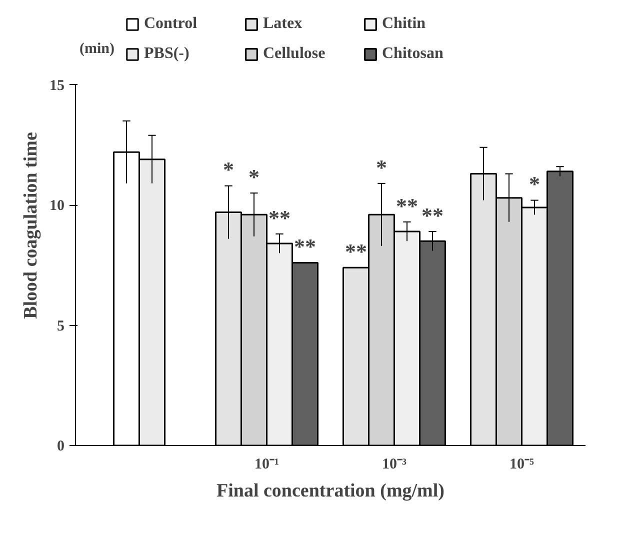 Image resolution: width=628 pixels, height=538 pixels. What do you see at coordinates (60, 446) in the screenshot?
I see `y-tick-label: 0` at bounding box center [60, 446].